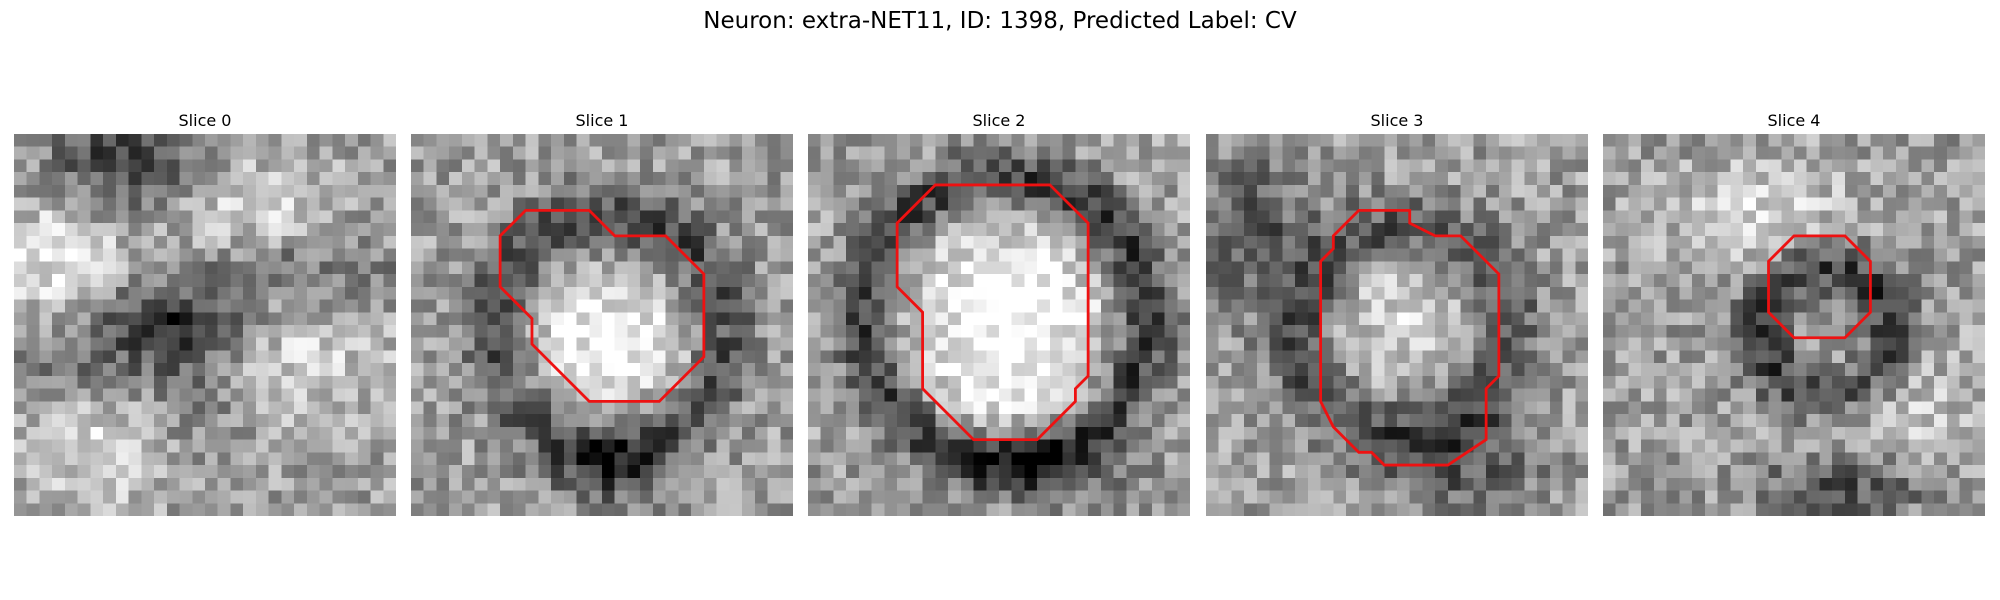  I want to click on slice-title: Slice 4, so click(1794, 121).